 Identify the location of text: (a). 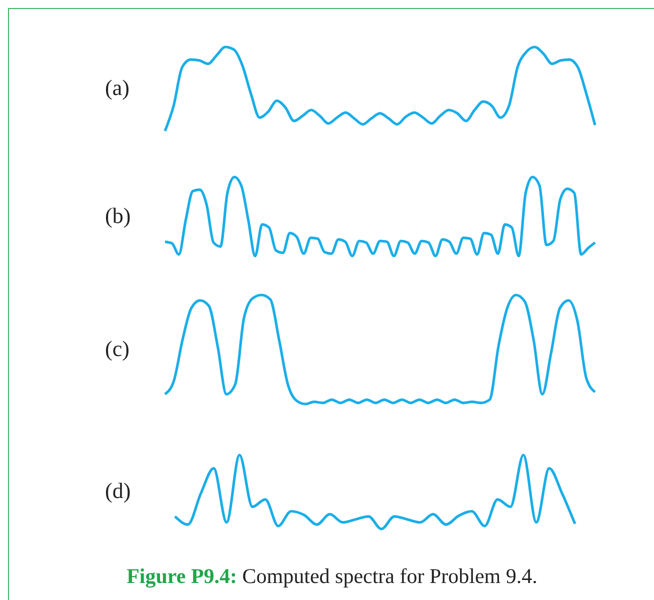
(117, 88).